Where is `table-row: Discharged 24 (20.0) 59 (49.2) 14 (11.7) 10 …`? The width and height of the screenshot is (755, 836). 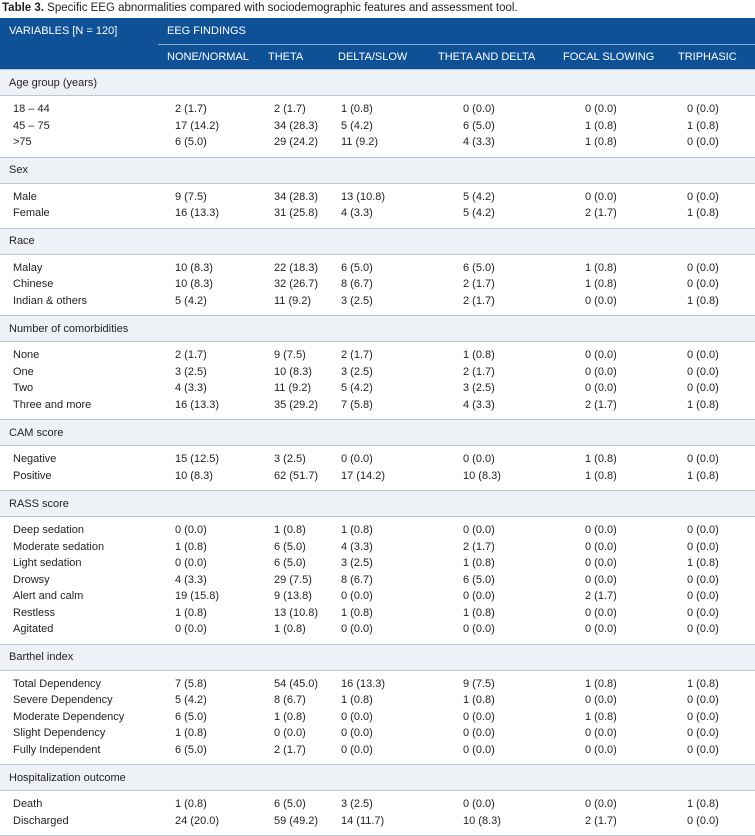
table-row: Discharged 24 (20.0) 59 (49.2) 14 (11.7) 10 … is located at coordinates (377, 821).